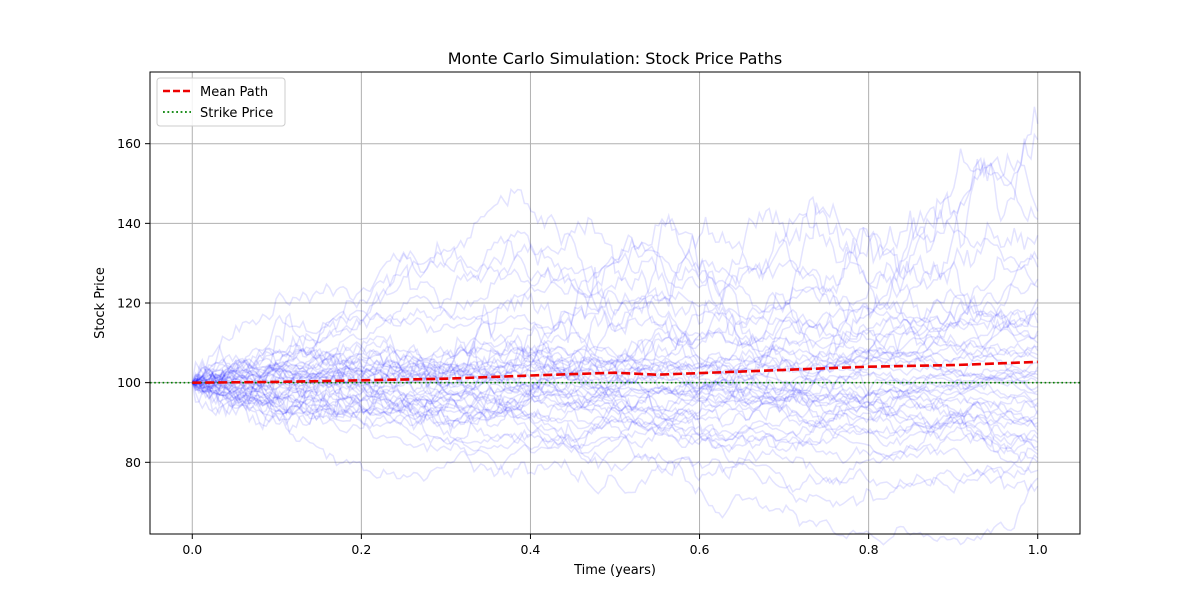  I want to click on y-tick-label: 80, so click(133, 462).